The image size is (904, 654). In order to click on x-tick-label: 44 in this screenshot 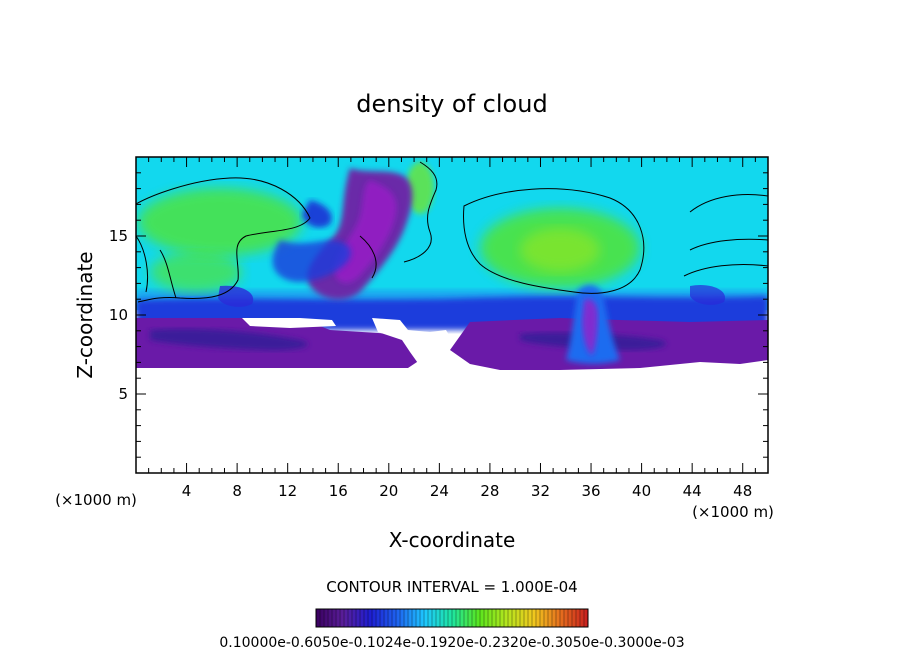, I will do `click(692, 491)`.